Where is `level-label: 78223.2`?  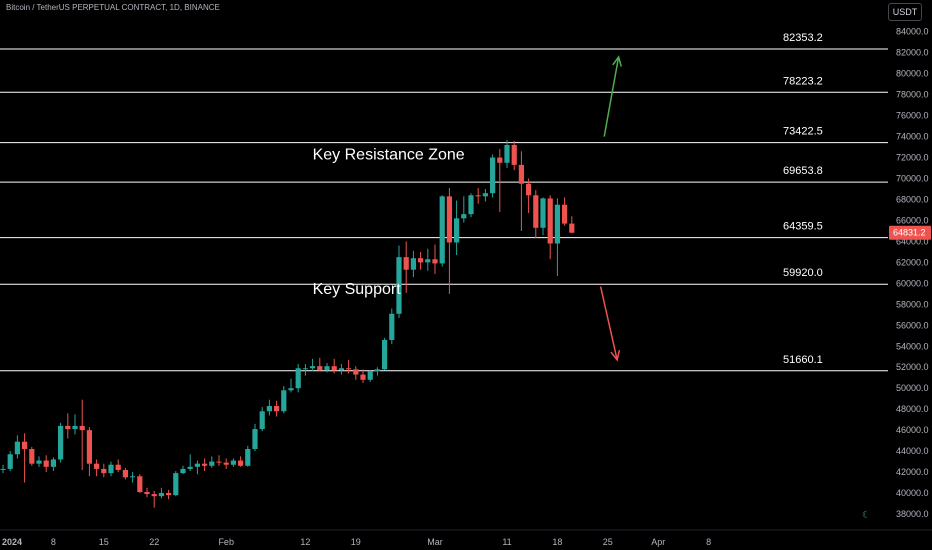 level-label: 78223.2 is located at coordinates (803, 81).